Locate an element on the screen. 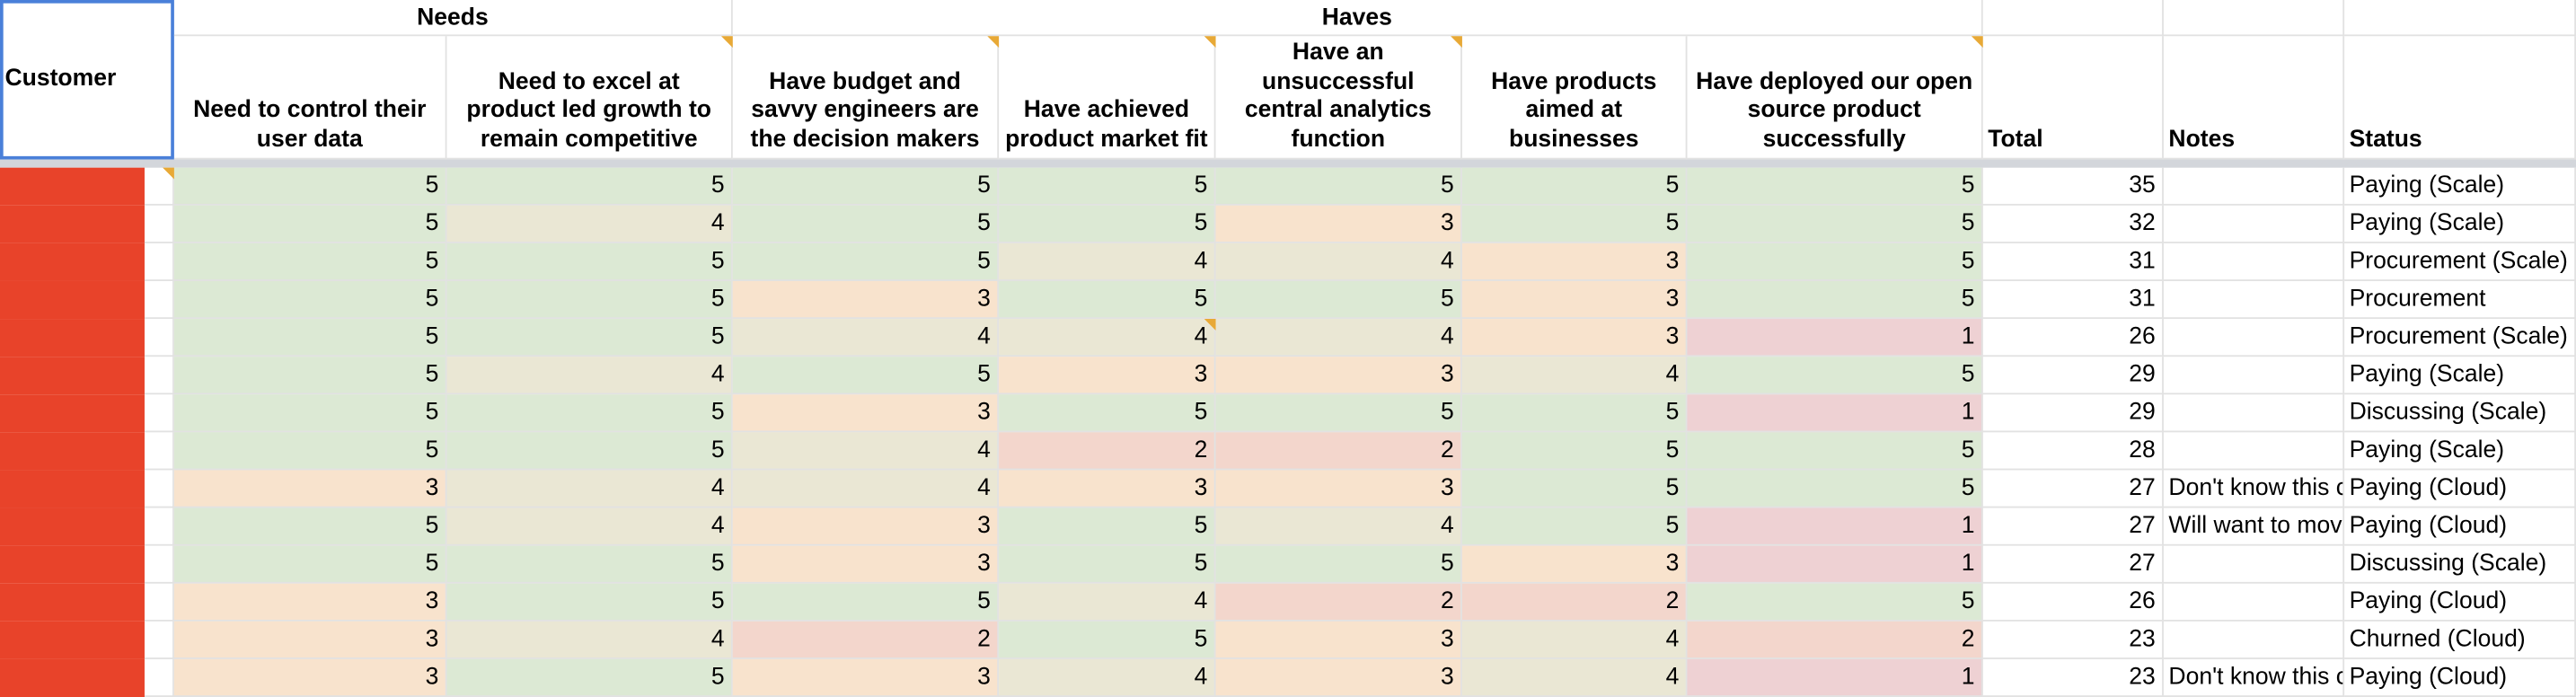 This screenshot has height=697, width=2576. status-cell: Churned (Cloud) is located at coordinates (2460, 640).